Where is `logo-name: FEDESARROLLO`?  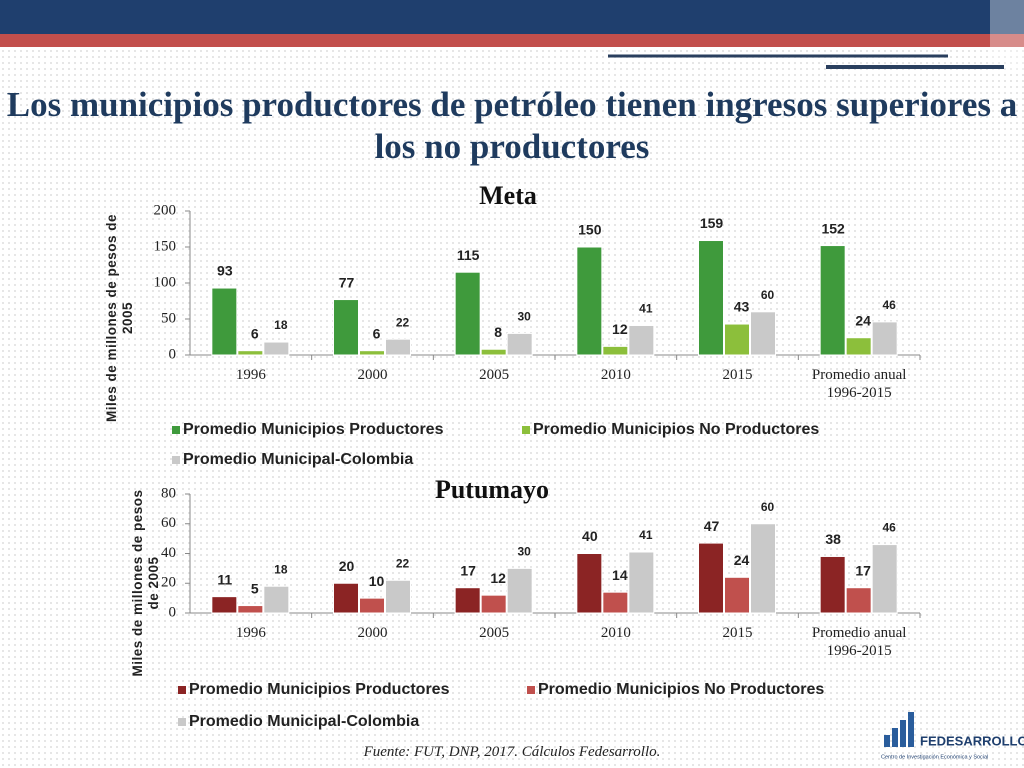
logo-name: FEDESARROLLO is located at coordinates (972, 740).